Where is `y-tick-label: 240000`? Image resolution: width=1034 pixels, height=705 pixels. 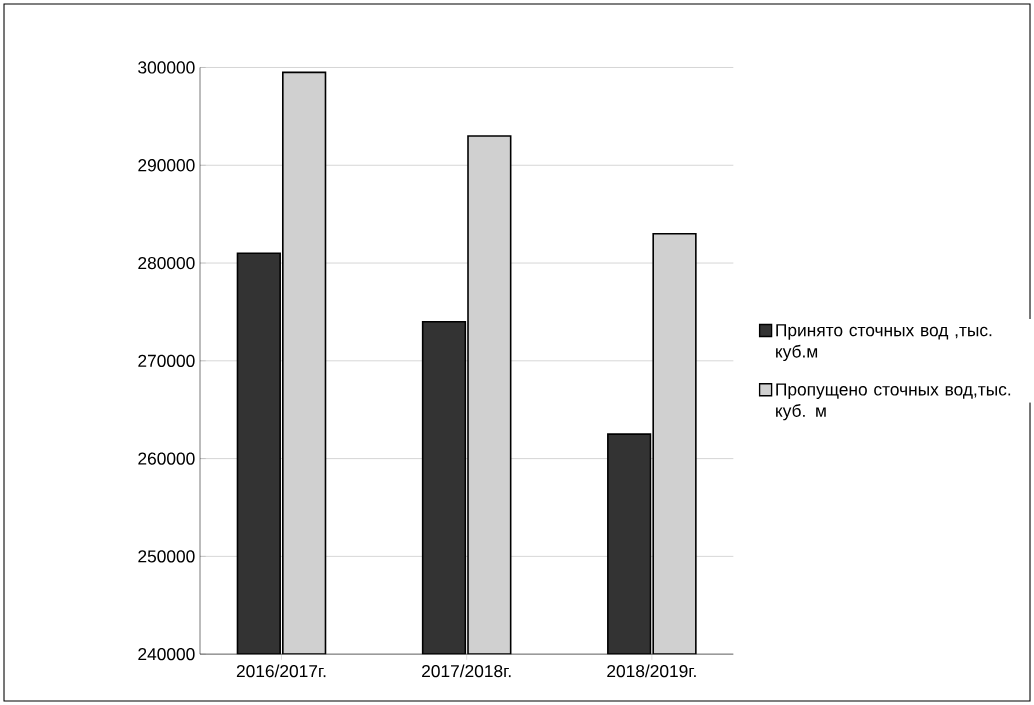 y-tick-label: 240000 is located at coordinates (166, 654).